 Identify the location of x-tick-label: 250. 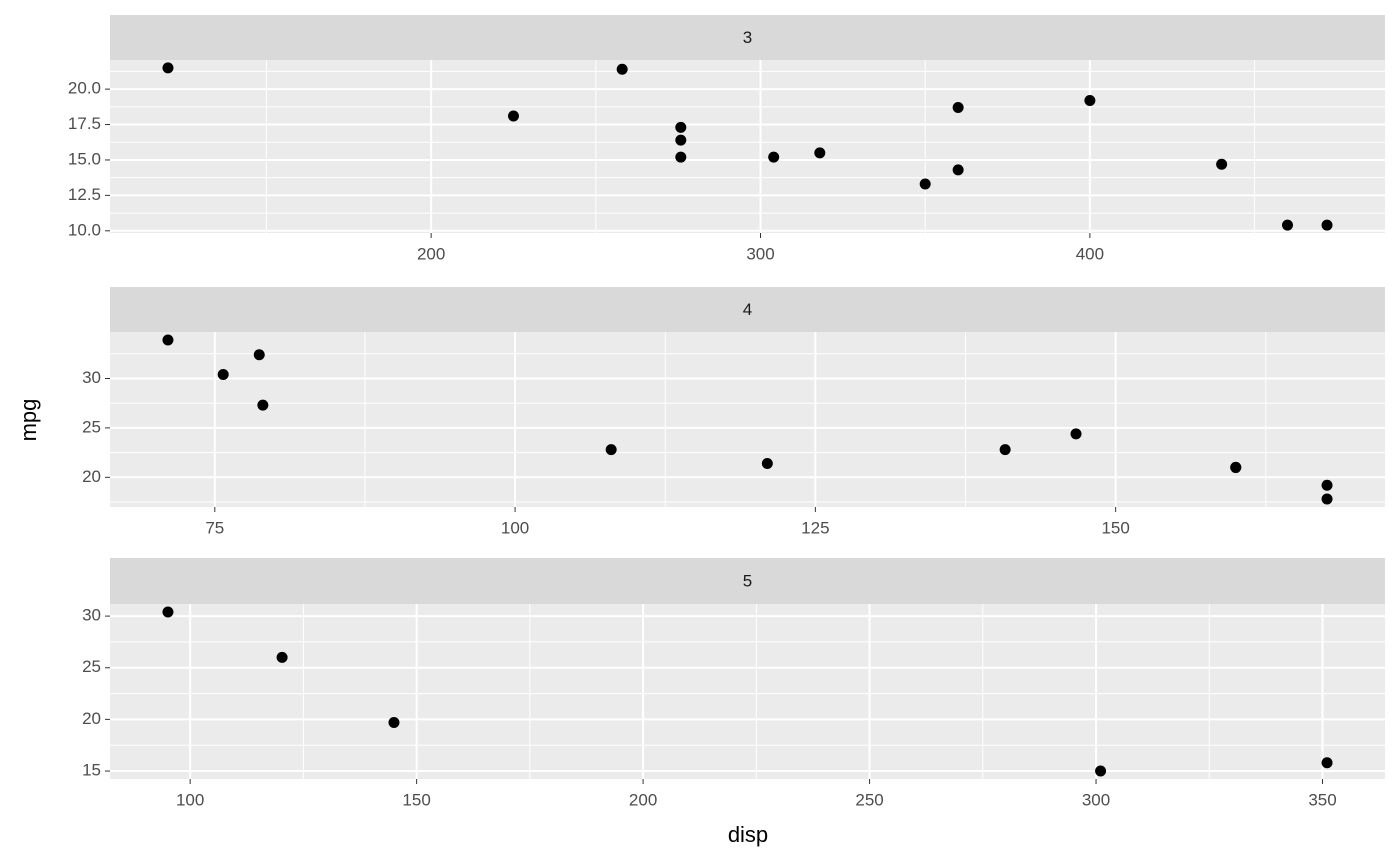
(869, 799).